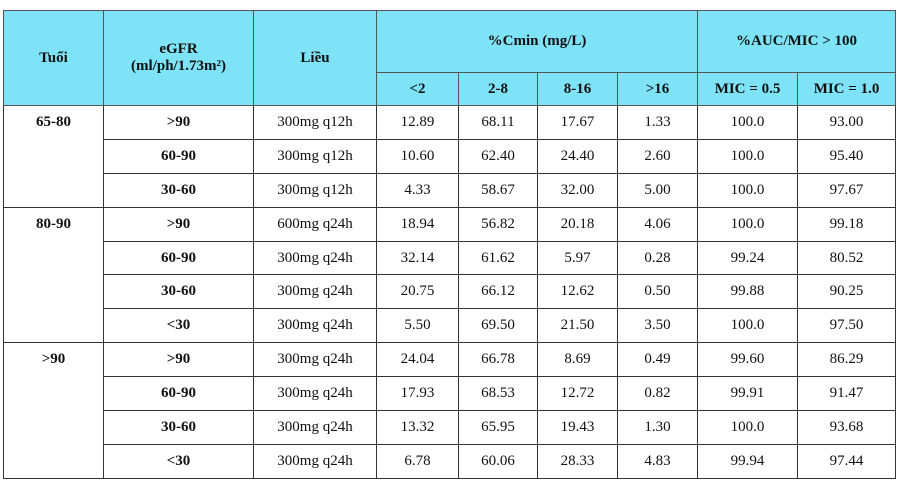  What do you see at coordinates (657, 224) in the screenshot?
I see `value-cell: 4.06` at bounding box center [657, 224].